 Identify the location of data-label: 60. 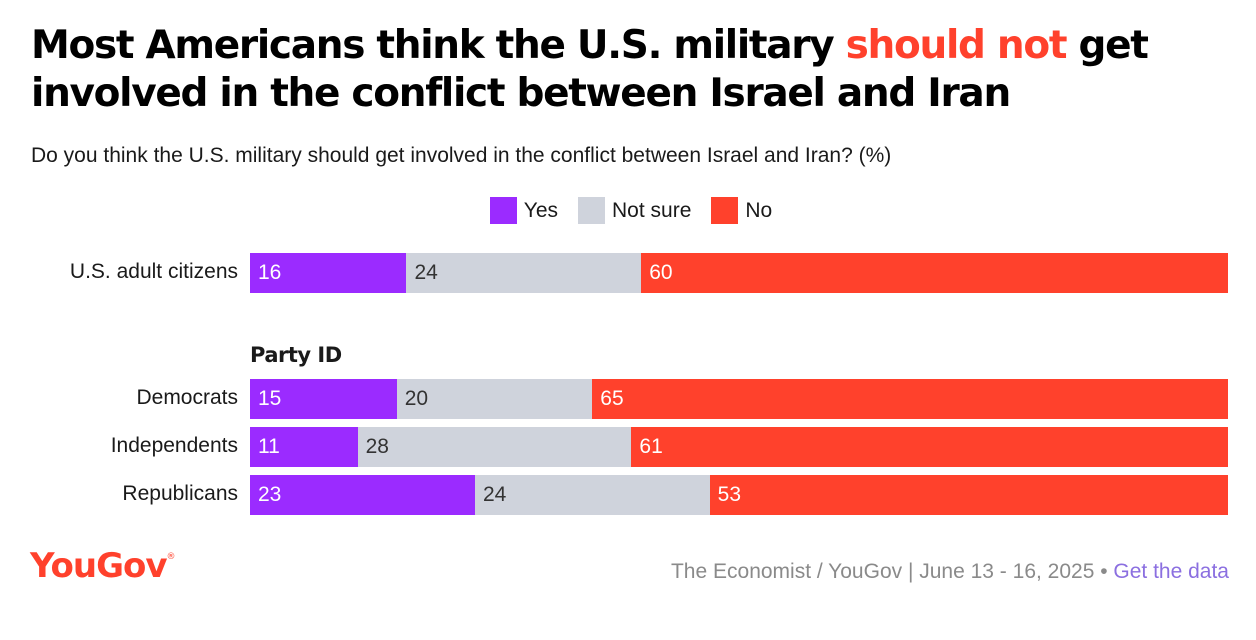
(661, 272).